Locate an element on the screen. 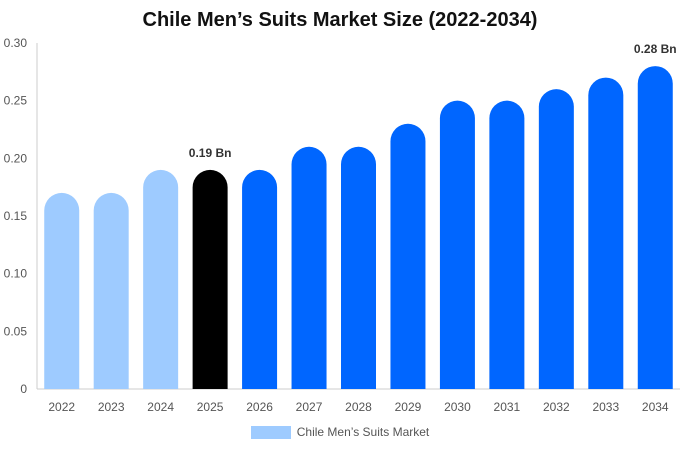 The width and height of the screenshot is (680, 450). x-tick-label: 2024 is located at coordinates (160, 407).